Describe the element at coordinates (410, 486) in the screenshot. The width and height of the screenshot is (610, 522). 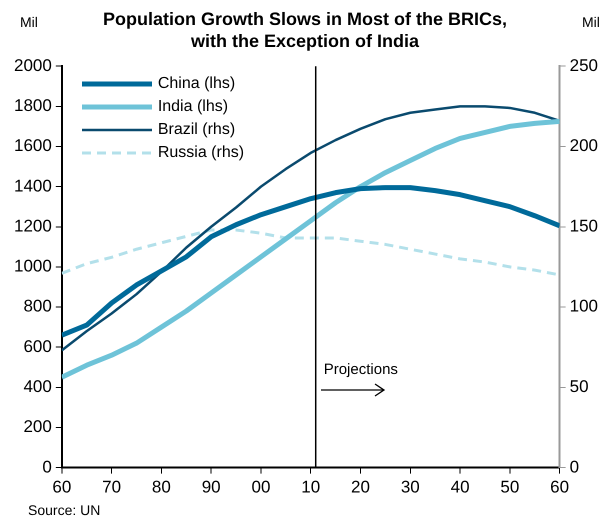
I see `x-tick-label: 30` at that location.